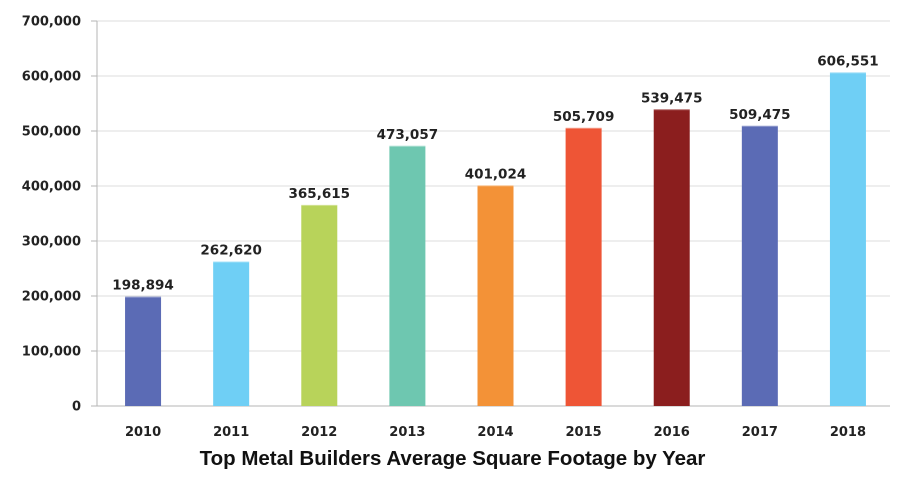 The image size is (905, 481). What do you see at coordinates (51, 352) in the screenshot?
I see `y-tick-label: 100,000` at bounding box center [51, 352].